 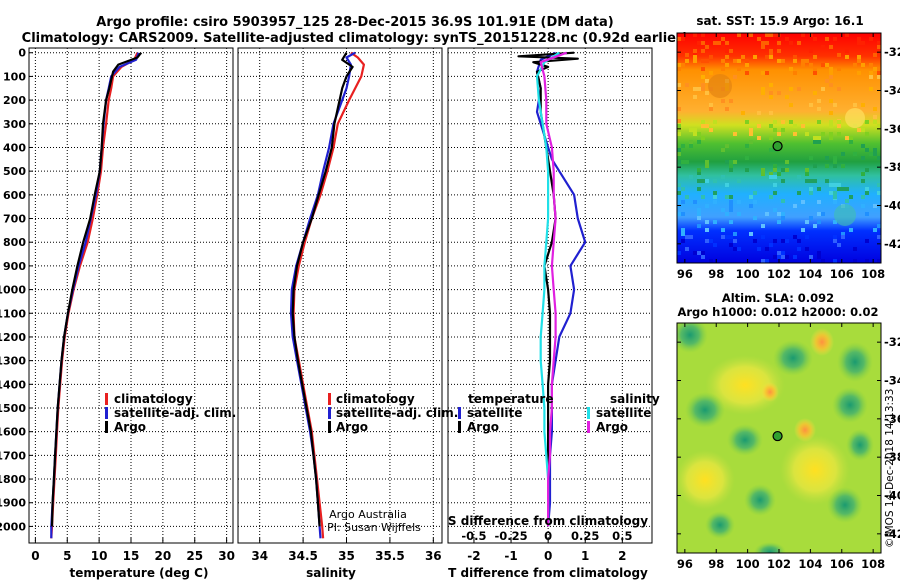 I want to click on depth-tick-label: 100, so click(x=14, y=76).